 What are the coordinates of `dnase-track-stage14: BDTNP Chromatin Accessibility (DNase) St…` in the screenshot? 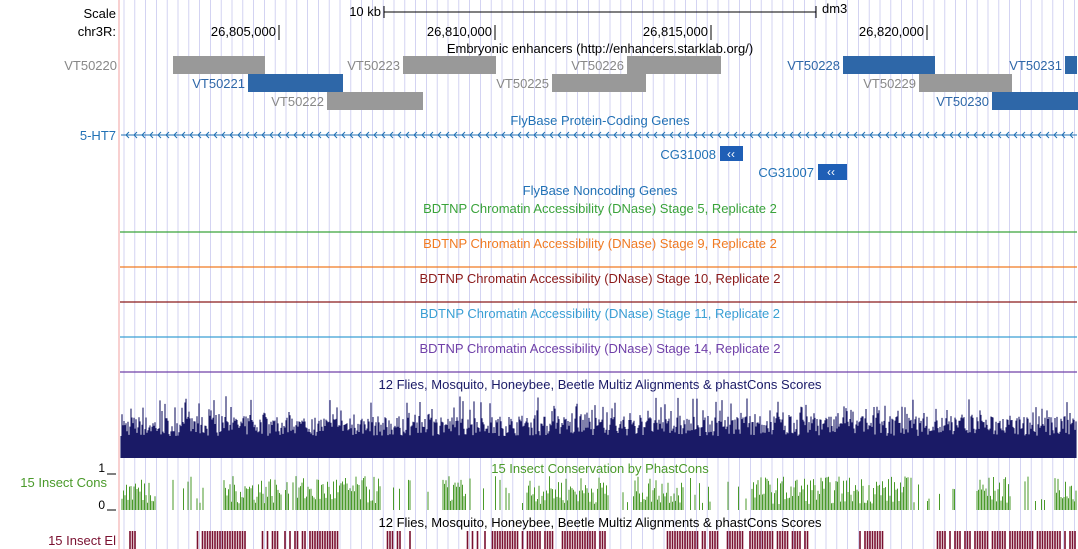 It's located at (598, 357).